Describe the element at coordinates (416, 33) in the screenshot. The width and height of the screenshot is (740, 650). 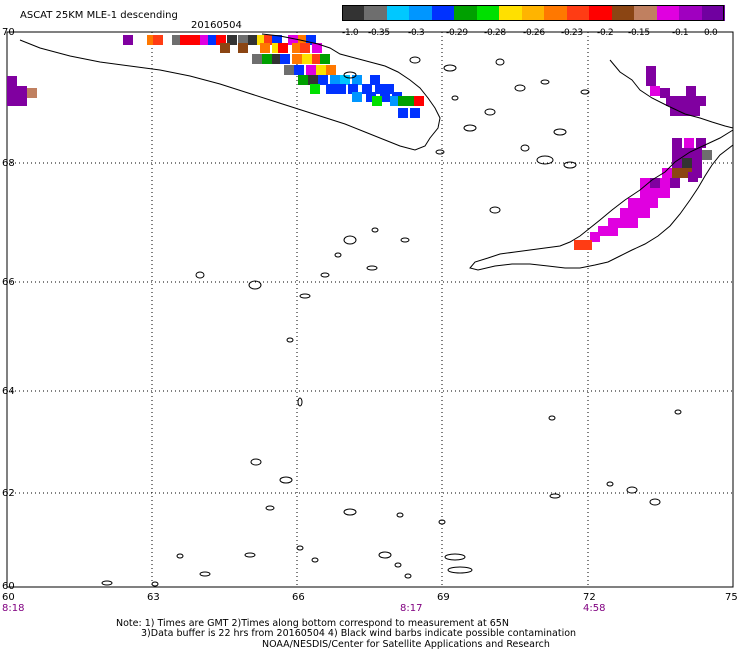
I see `colorbar-label: -0.3` at that location.